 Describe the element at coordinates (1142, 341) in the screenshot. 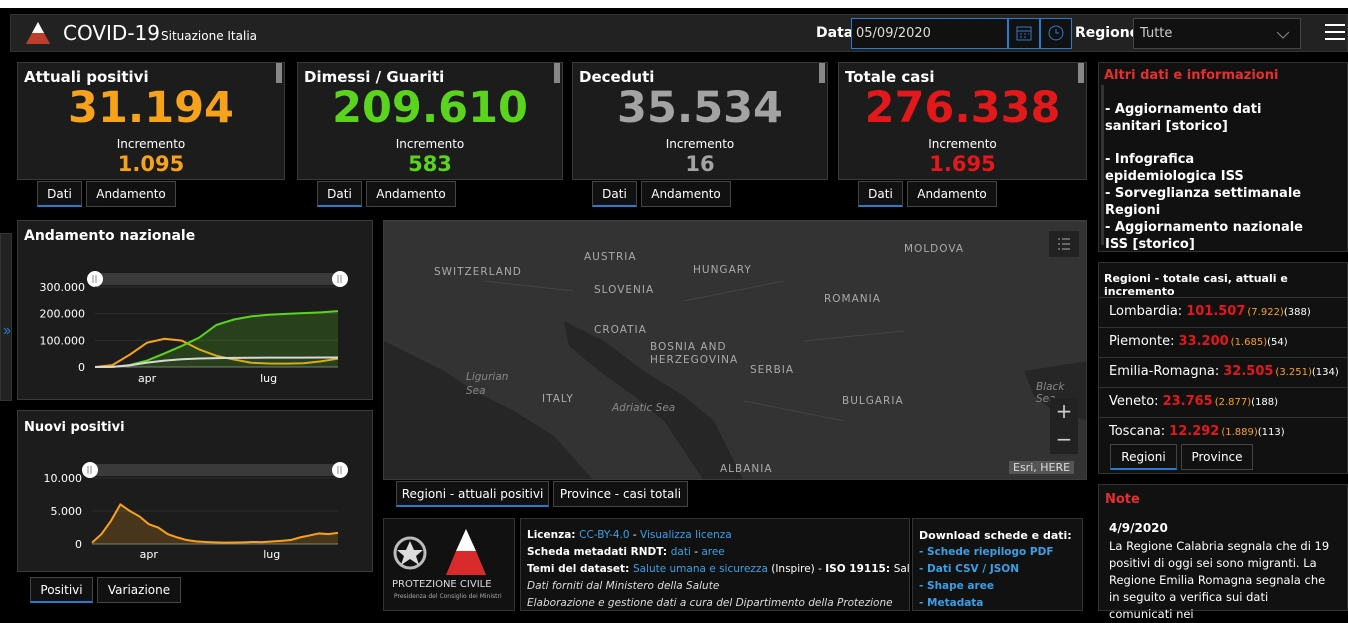

I see `region-name: Piemonte:` at that location.